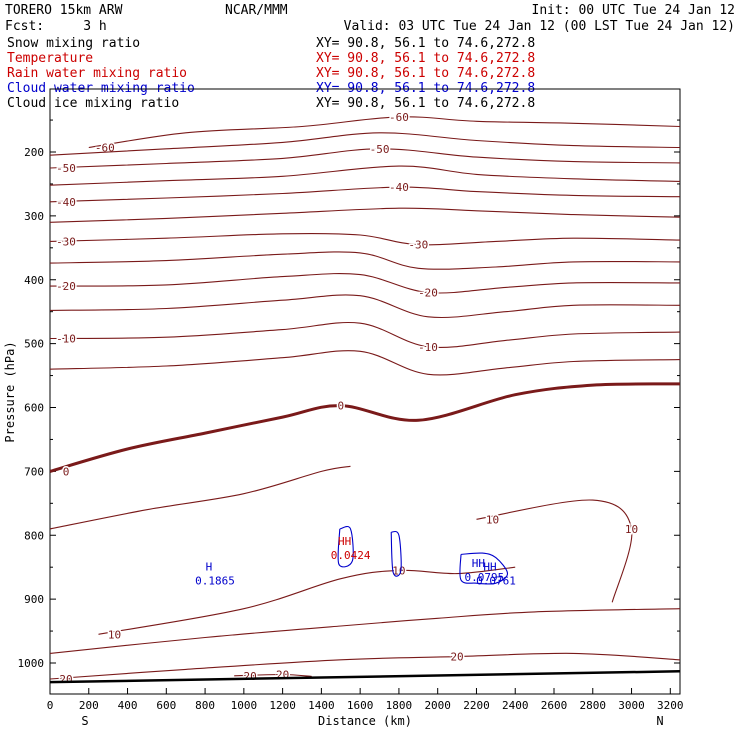  What do you see at coordinates (56, 26) in the screenshot?
I see `forecast-hour: Fcst: 3 h` at bounding box center [56, 26].